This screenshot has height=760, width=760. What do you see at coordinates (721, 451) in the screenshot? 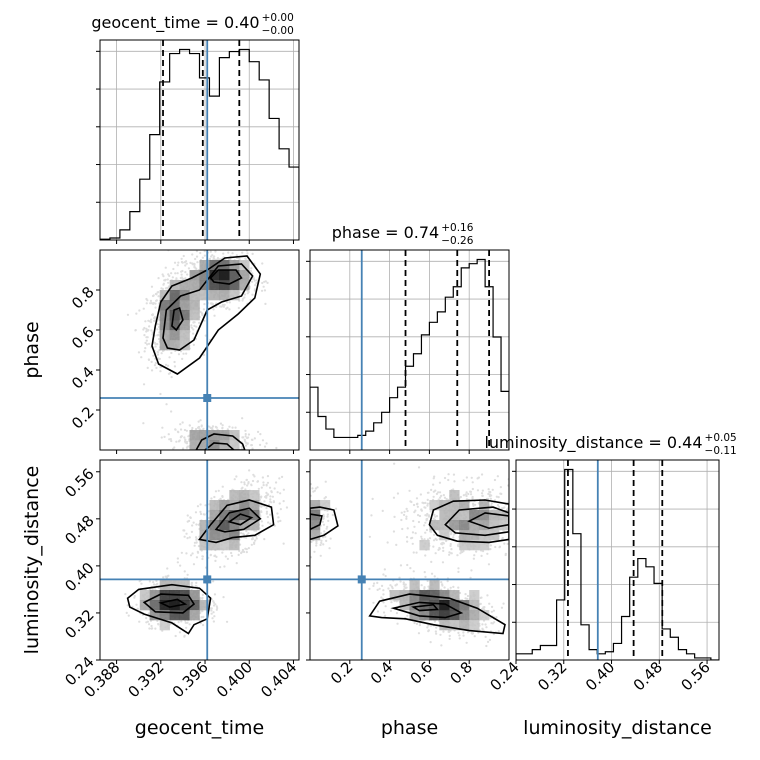
I see `title-minus-luminosity_distance: −0.11` at bounding box center [721, 451].